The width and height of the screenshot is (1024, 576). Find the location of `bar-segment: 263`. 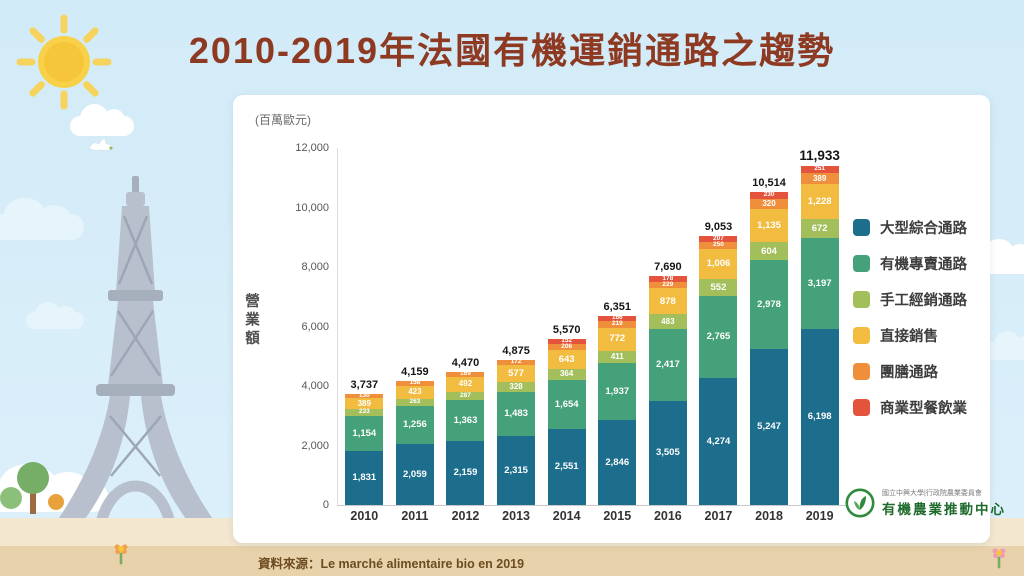

bar-segment: 263 is located at coordinates (414, 402).